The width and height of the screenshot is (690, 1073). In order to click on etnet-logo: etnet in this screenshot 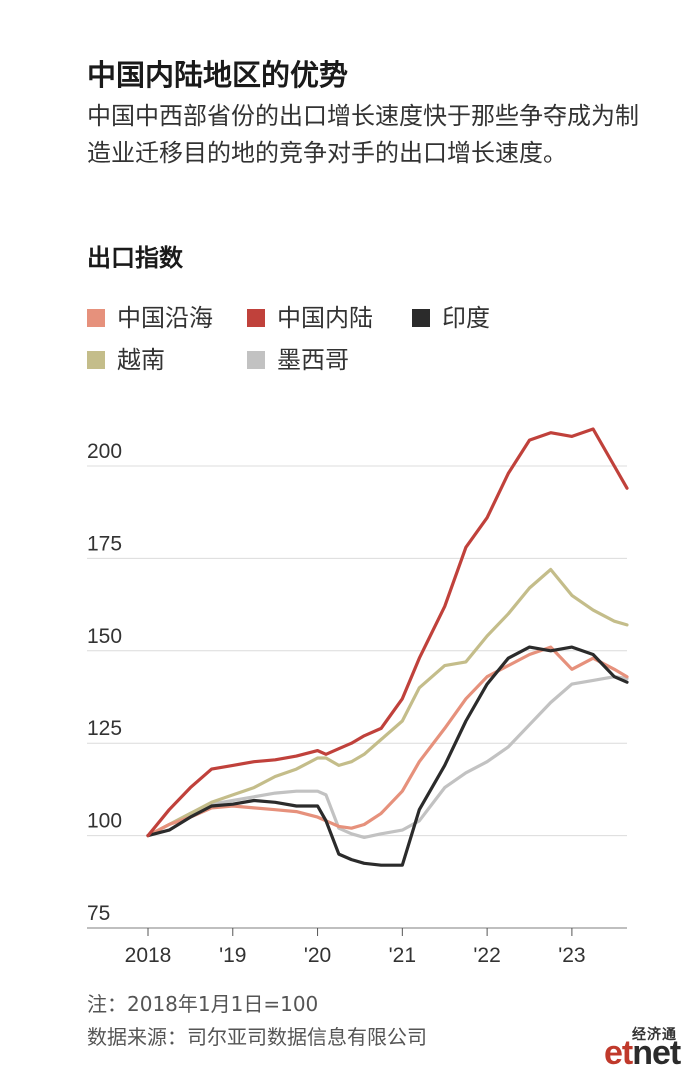, I will do `click(642, 1053)`.